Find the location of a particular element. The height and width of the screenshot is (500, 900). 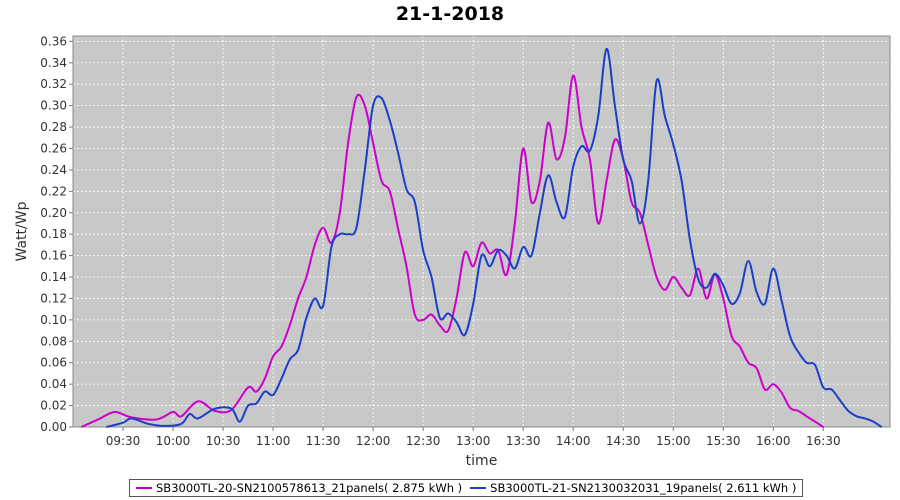

y-tick-label: 0.26 is located at coordinates (53, 148).